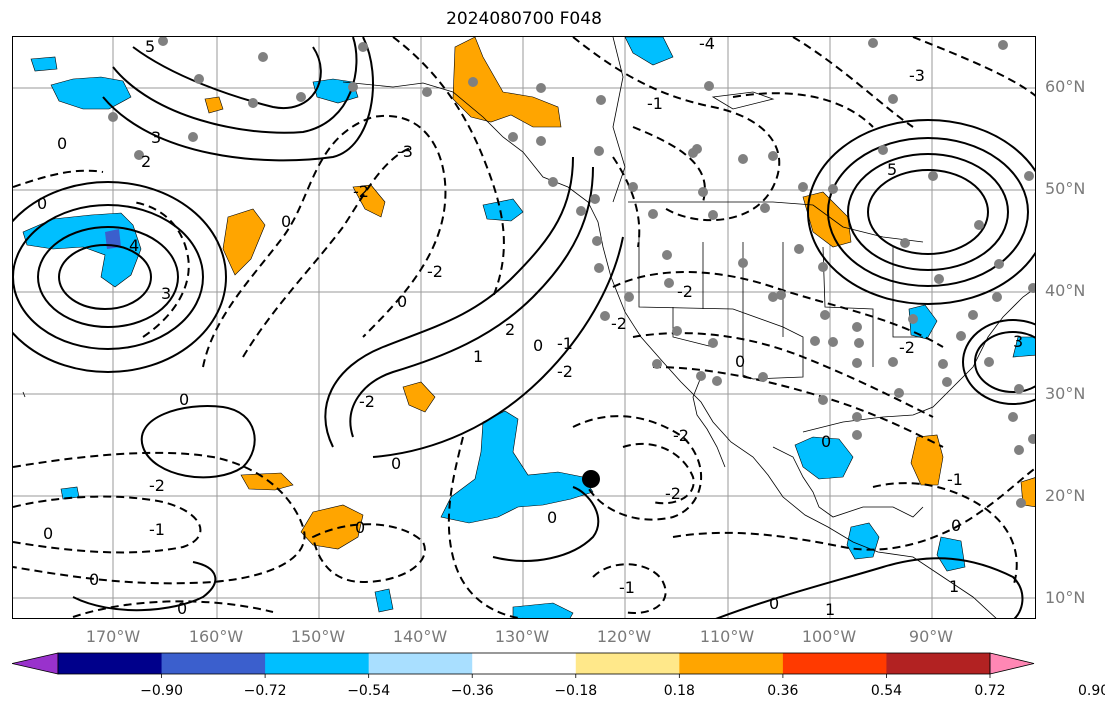 The image size is (1105, 712). I want to click on colorbar-tick-label: 0.54, so click(886, 691).